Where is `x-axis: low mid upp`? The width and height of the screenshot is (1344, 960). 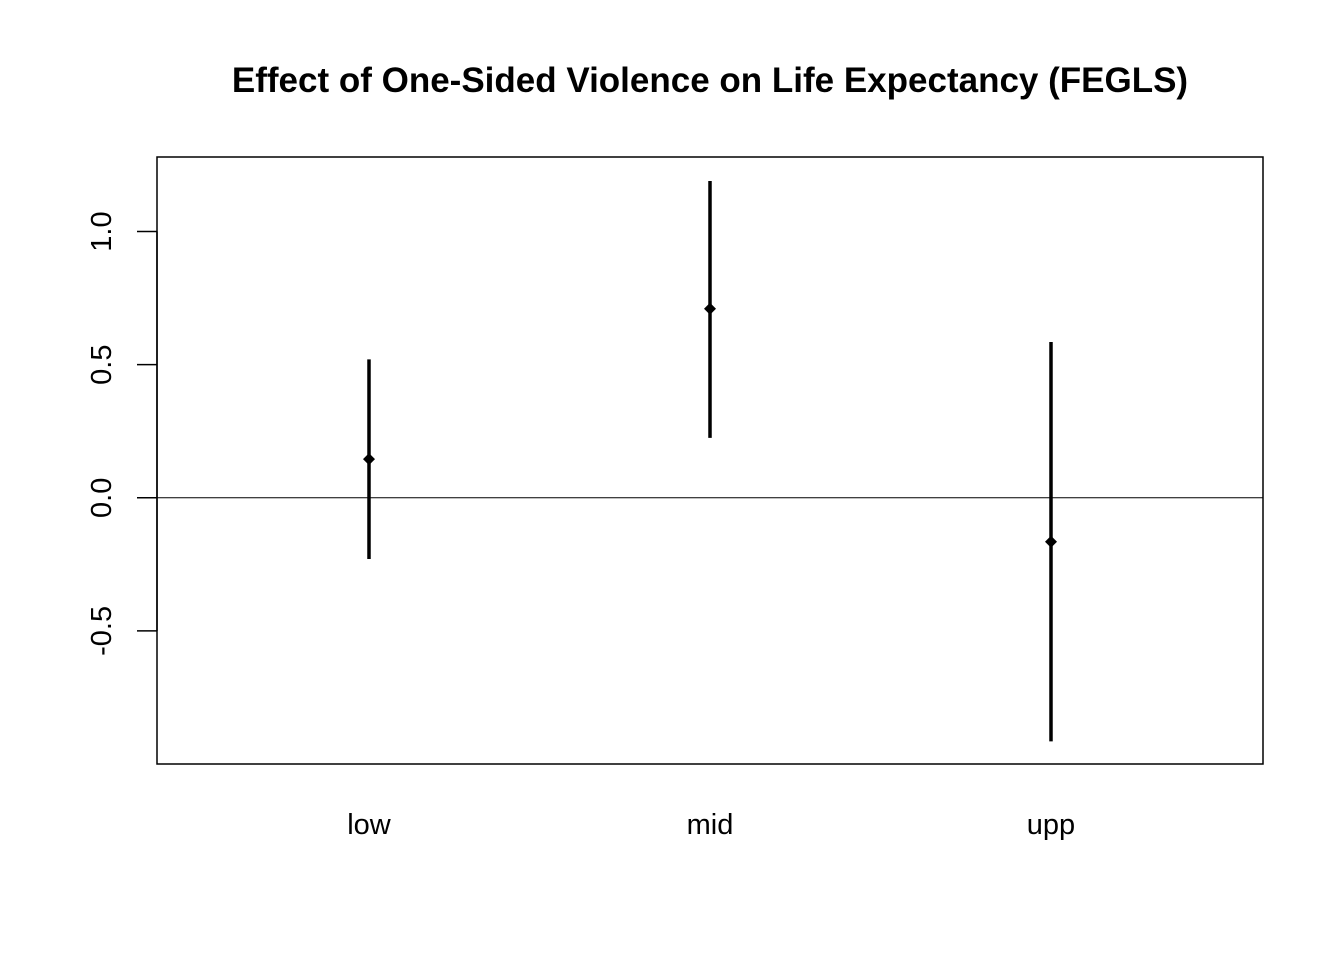
x-axis: low mid upp is located at coordinates (711, 825).